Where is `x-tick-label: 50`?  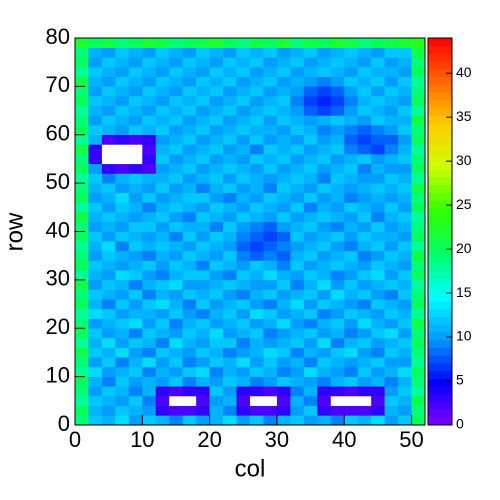 x-tick-label: 50 is located at coordinates (411, 439).